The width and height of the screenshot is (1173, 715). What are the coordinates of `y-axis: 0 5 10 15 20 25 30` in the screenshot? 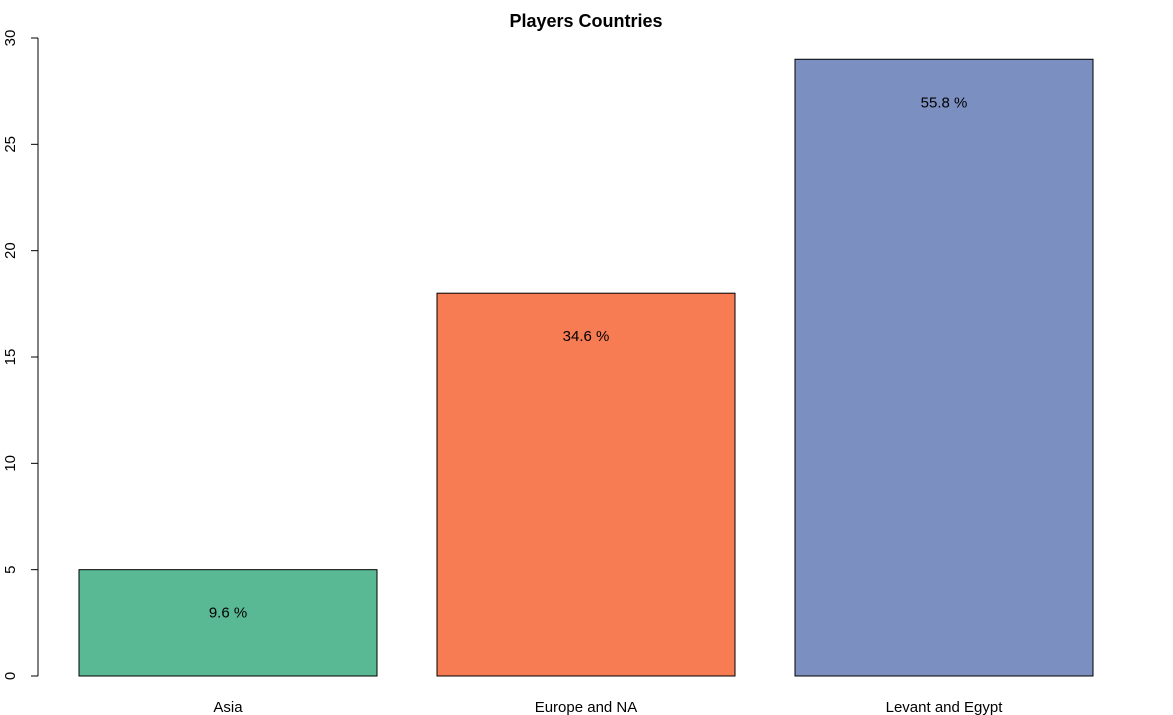 It's located at (20, 355).